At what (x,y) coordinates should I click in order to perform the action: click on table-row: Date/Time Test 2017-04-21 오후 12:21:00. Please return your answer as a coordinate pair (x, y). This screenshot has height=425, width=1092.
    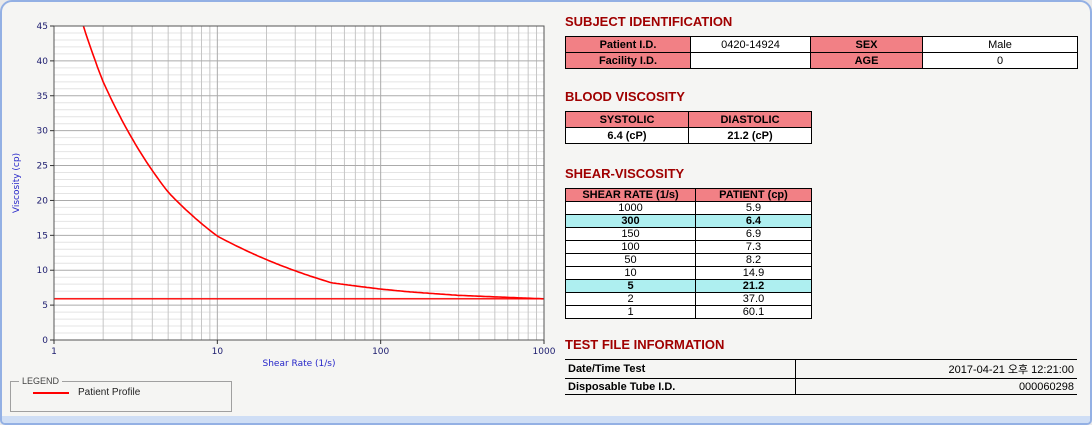
    Looking at the image, I should click on (821, 369).